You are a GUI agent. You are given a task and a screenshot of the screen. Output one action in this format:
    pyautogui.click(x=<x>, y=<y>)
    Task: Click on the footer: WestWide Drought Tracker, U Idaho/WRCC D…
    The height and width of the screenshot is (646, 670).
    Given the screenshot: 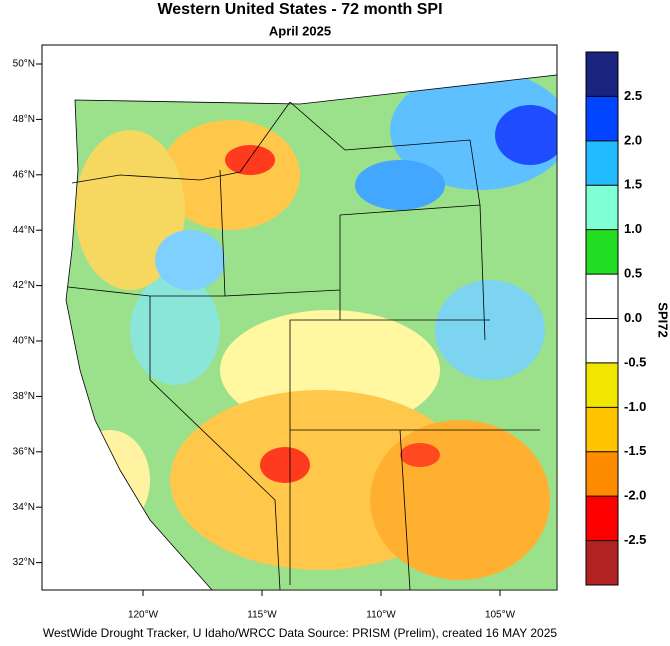 What is the action you would take?
    pyautogui.click(x=300, y=633)
    